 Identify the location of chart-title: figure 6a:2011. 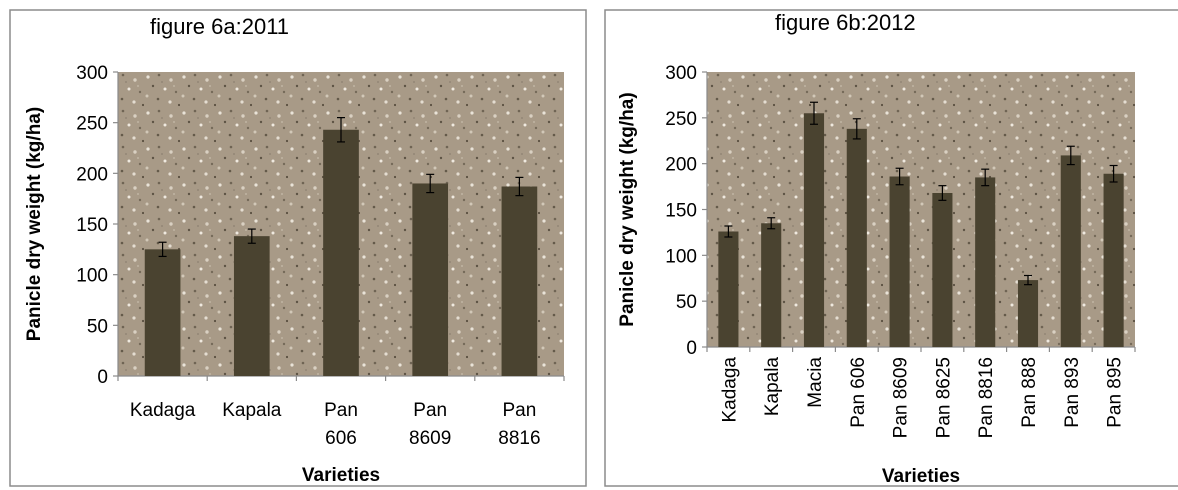
(219, 26).